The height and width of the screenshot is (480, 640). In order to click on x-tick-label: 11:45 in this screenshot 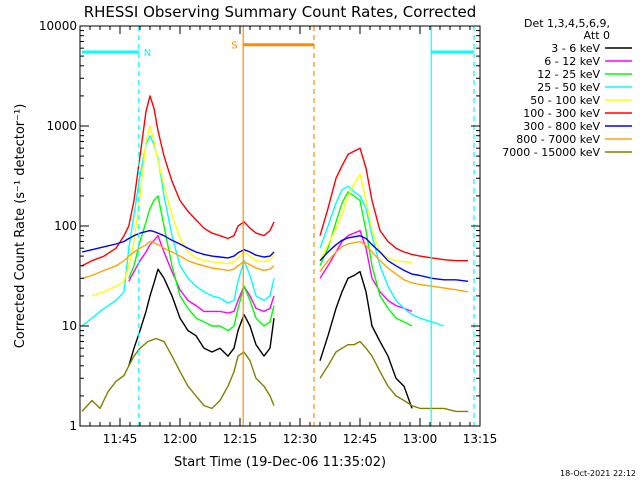, I will do `click(120, 439)`.